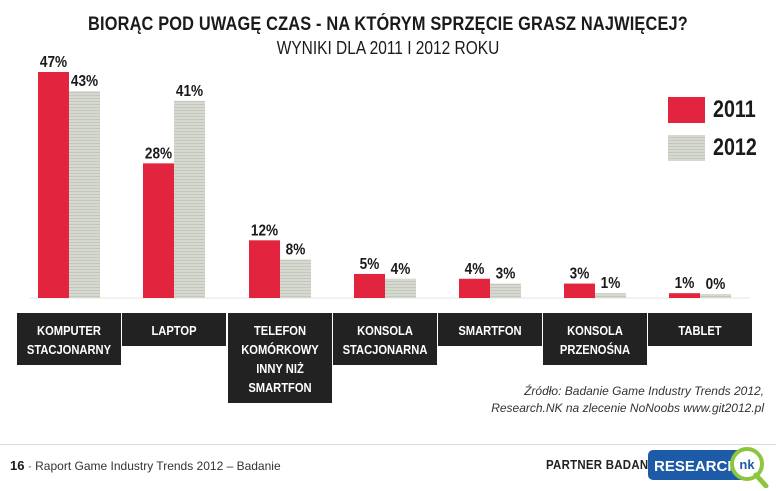  Describe the element at coordinates (388, 444) in the screenshot. I see `footer-divider` at that location.